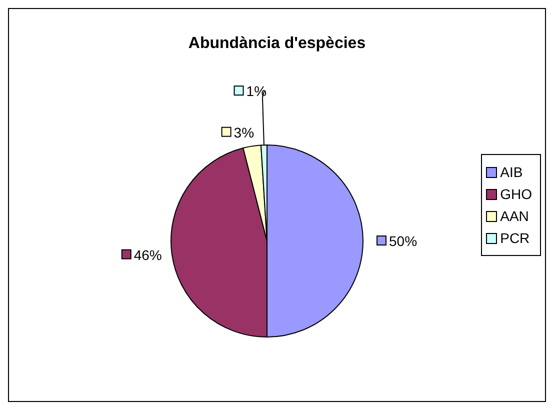  I want to click on legend-label: AAN, so click(514, 216).